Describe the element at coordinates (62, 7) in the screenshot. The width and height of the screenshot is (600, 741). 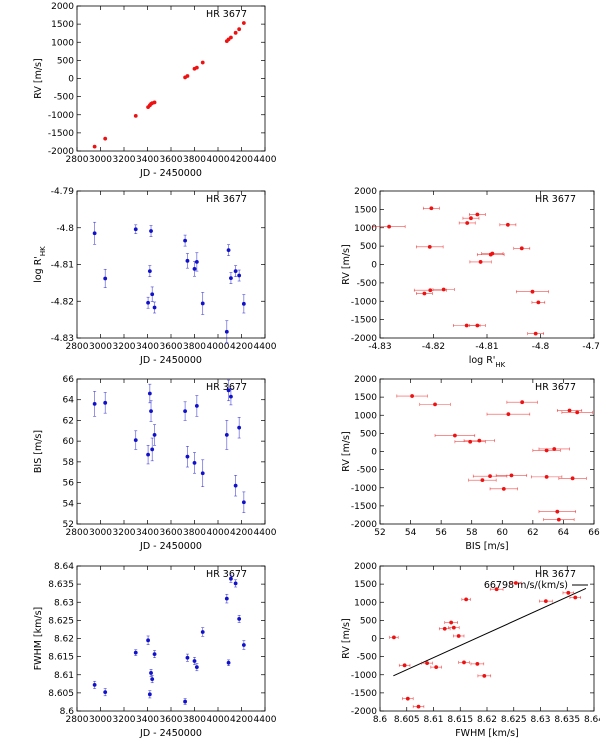
I see `y-tick-label: 2000` at that location.